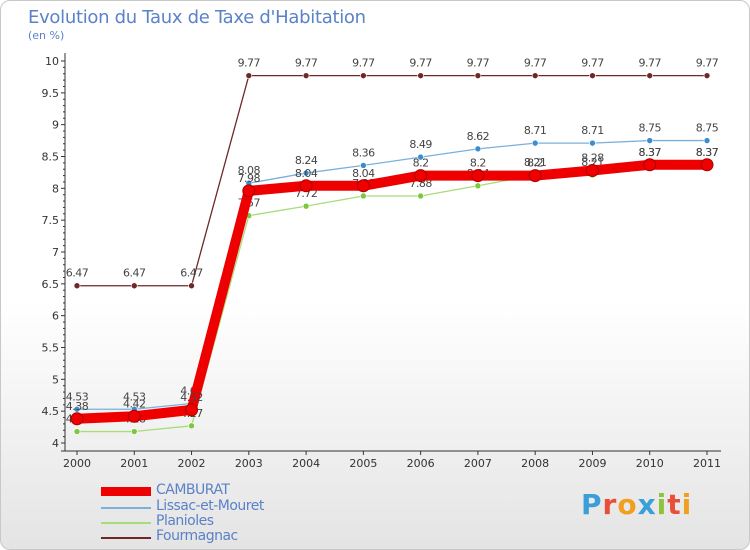 The width and height of the screenshot is (750, 550). Describe the element at coordinates (610, 504) in the screenshot. I see `logo-letter: r` at that location.